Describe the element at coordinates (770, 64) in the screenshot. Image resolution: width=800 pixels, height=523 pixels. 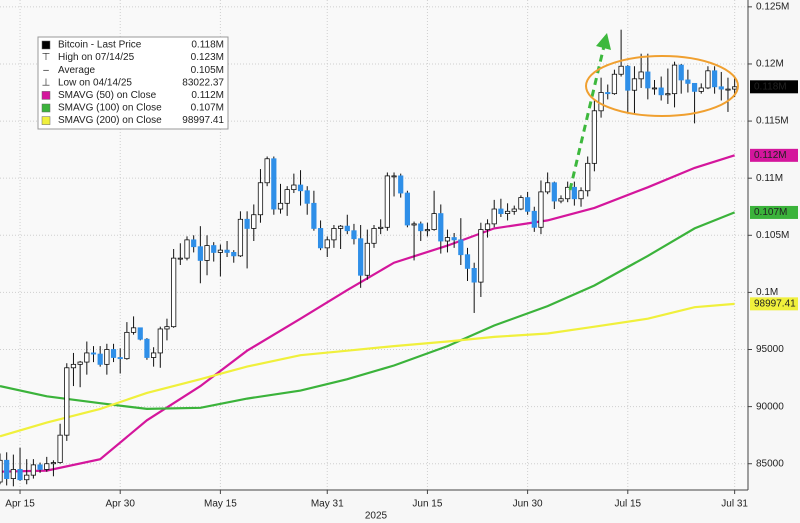
I see `y-tick-label: 0.12M` at that location.